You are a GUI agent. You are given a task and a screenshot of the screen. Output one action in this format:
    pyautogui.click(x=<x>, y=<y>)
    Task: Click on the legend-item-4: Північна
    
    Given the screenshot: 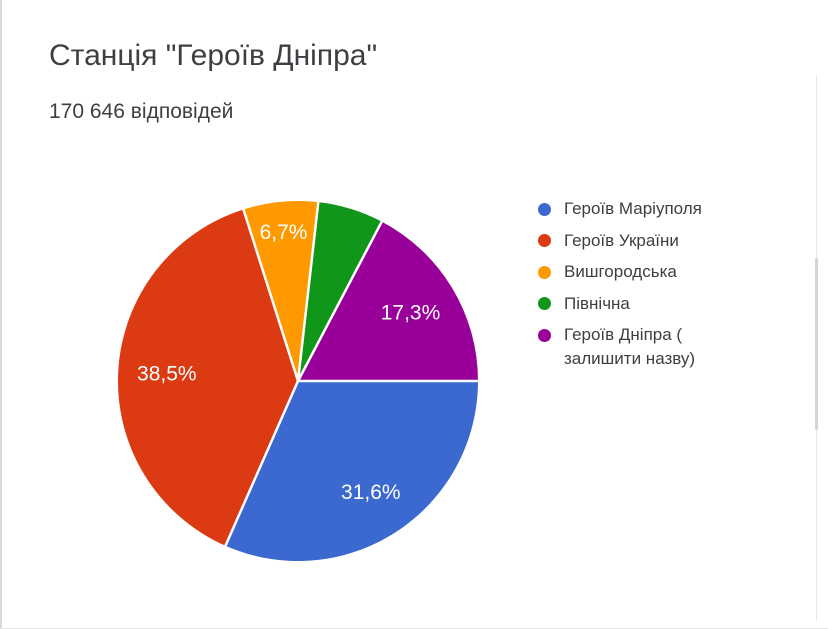 What is the action you would take?
    pyautogui.click(x=658, y=304)
    